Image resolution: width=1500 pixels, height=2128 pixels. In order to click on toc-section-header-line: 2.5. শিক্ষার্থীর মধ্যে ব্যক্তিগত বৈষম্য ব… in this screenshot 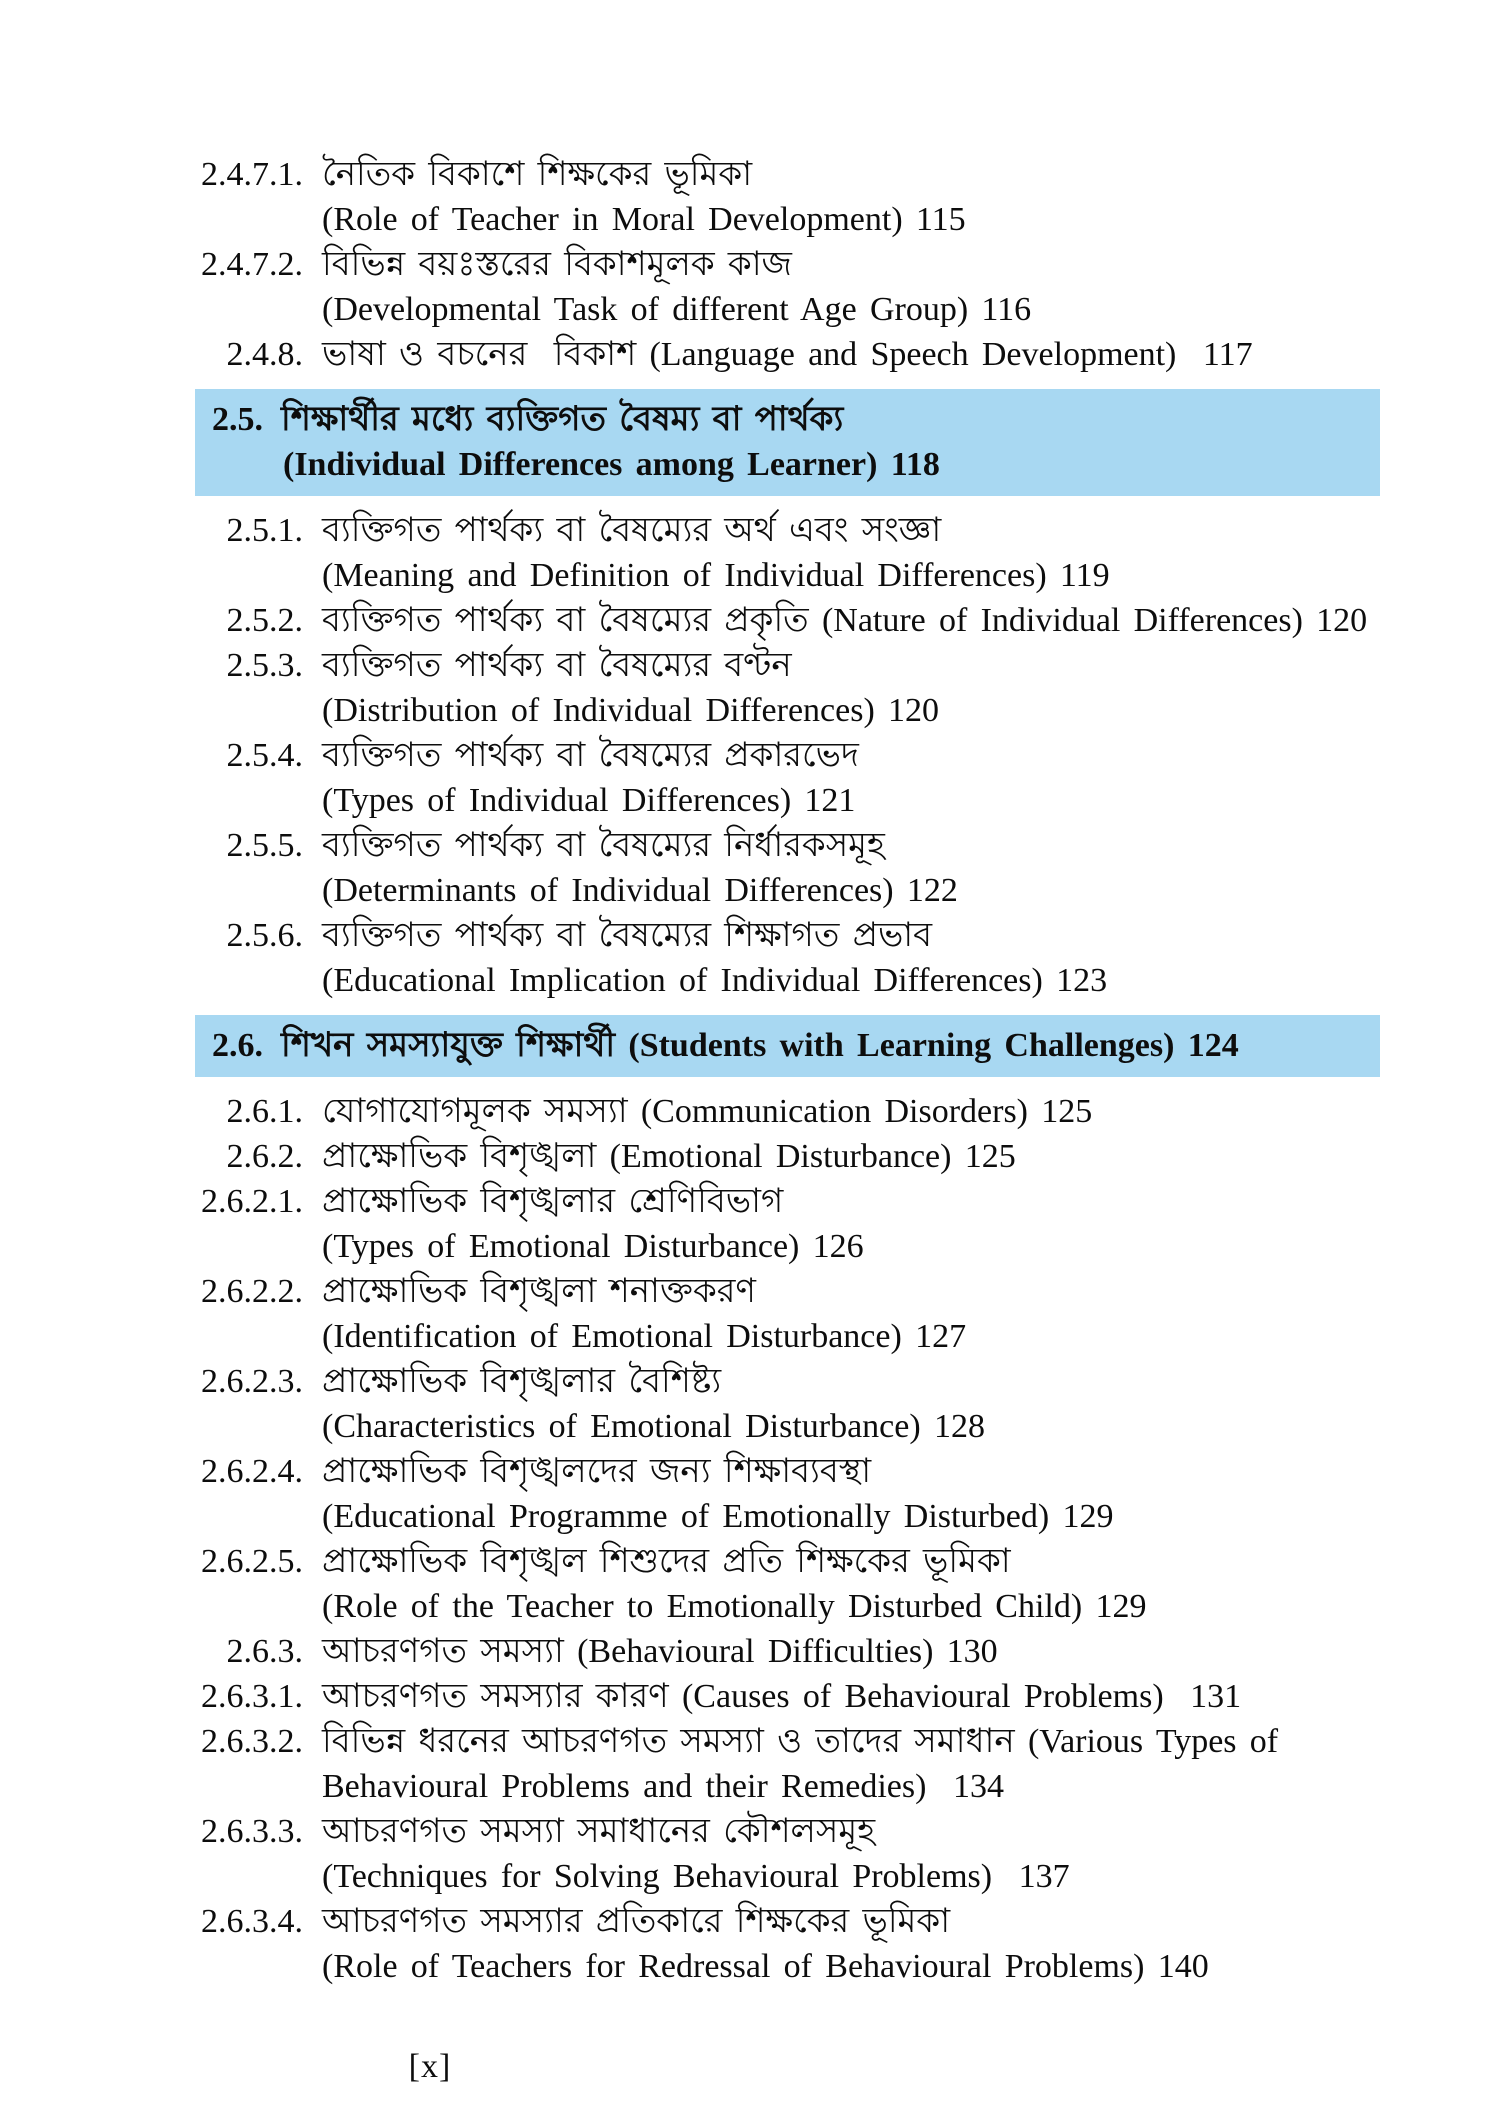, I will do `click(791, 419)`.